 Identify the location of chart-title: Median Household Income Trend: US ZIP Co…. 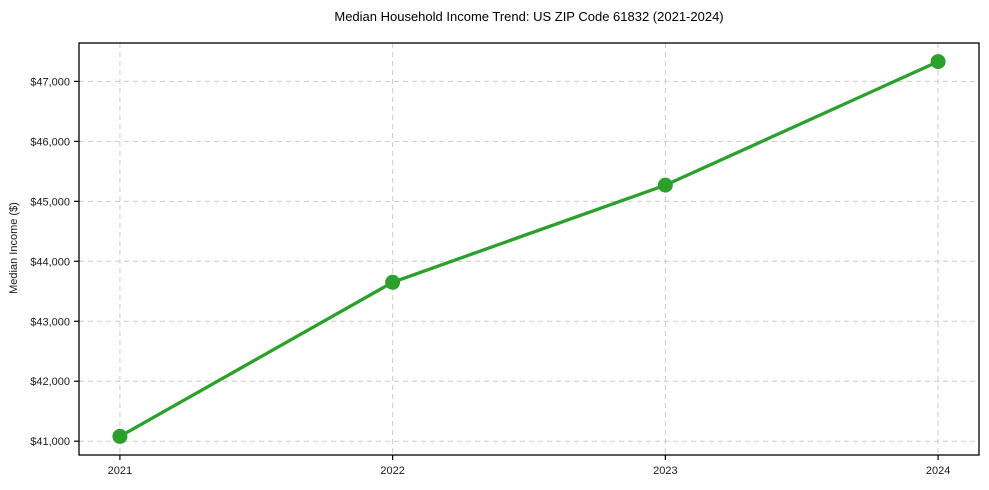
(529, 16).